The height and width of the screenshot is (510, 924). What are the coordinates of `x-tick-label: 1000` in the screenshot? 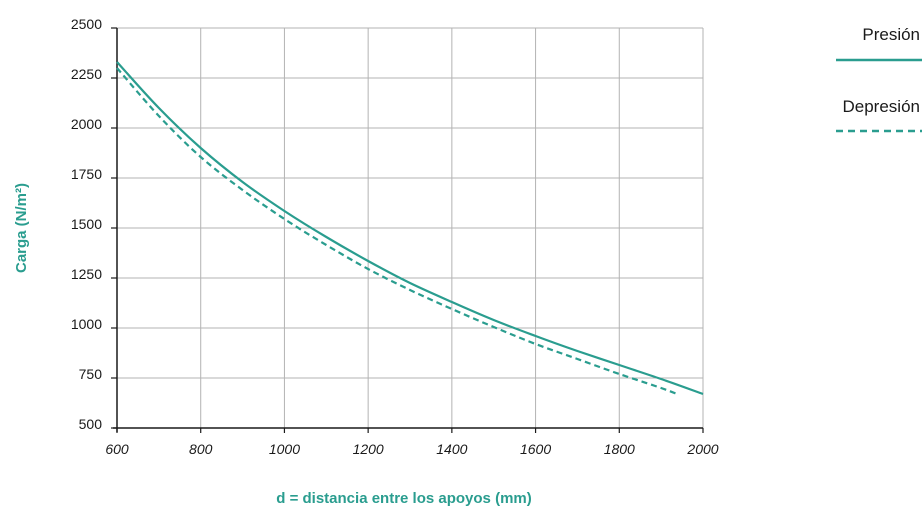 It's located at (284, 449).